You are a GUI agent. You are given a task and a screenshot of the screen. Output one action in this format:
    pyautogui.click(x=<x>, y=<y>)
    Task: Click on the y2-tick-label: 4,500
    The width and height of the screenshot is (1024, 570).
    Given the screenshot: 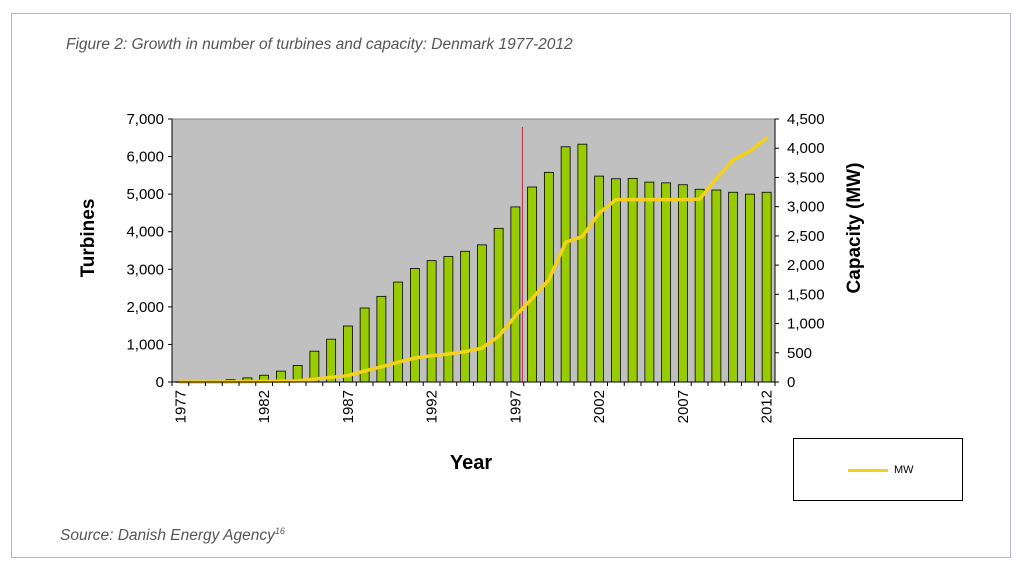 What is the action you would take?
    pyautogui.click(x=806, y=119)
    